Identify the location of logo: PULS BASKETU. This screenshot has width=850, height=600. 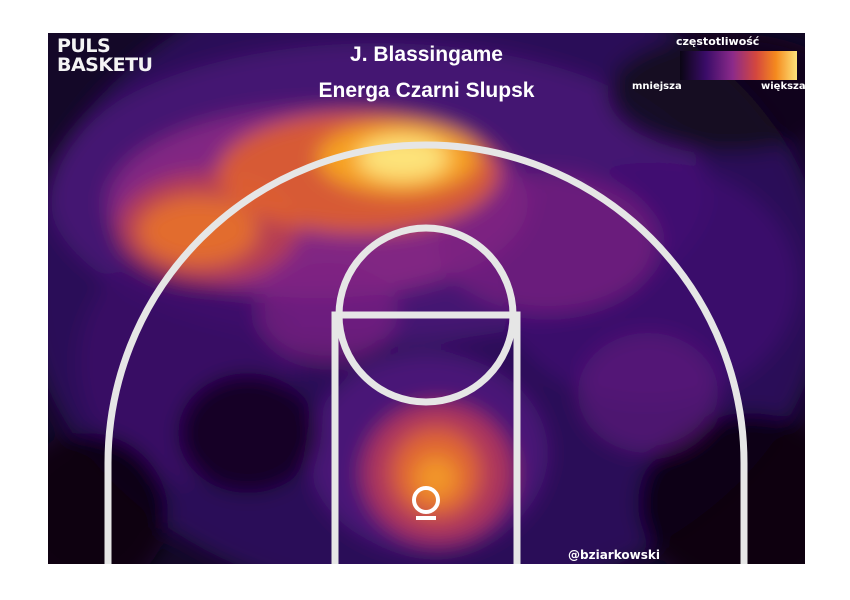
(105, 55).